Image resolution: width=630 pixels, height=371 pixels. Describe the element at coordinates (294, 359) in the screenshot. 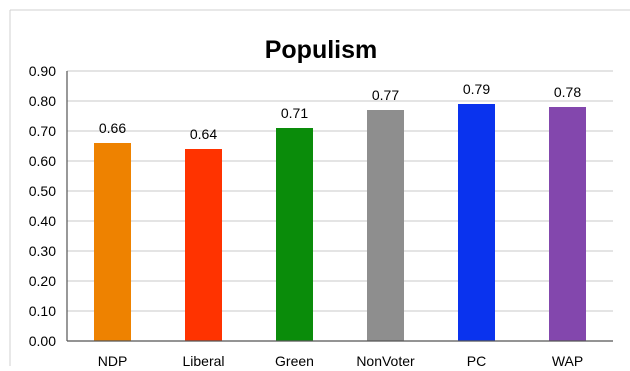

I see `x-tick-label: Green` at that location.